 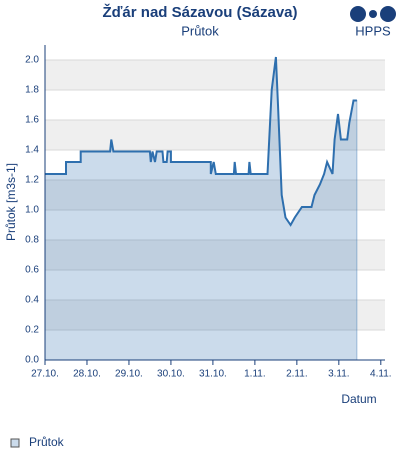 I want to click on chart-subtitle: Průtok, so click(x=200, y=30).